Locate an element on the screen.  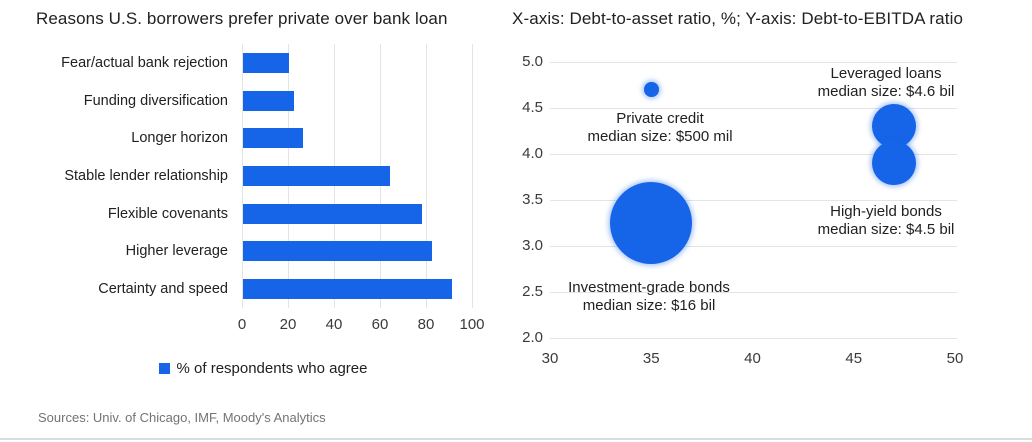
category-label-certainty-and-speed: Certainty and speed is located at coordinates (163, 289).